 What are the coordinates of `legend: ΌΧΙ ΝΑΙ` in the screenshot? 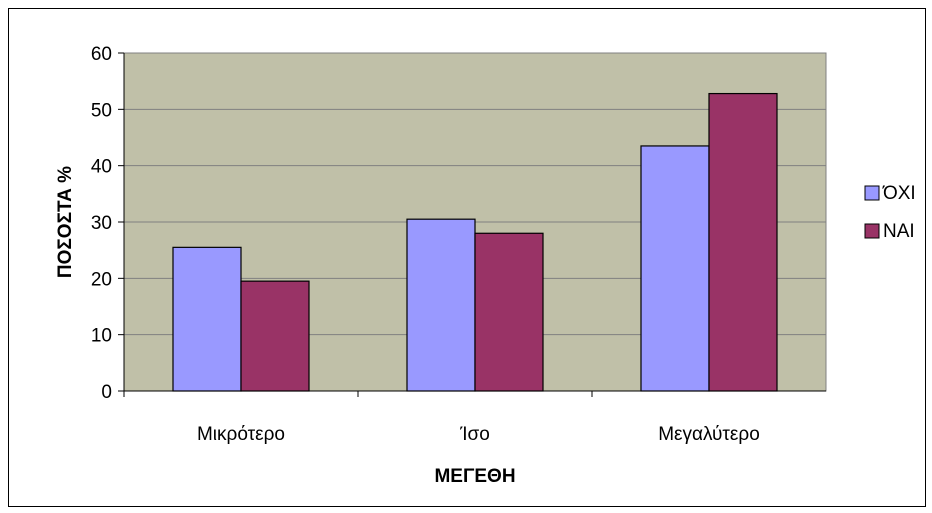 It's located at (890, 212).